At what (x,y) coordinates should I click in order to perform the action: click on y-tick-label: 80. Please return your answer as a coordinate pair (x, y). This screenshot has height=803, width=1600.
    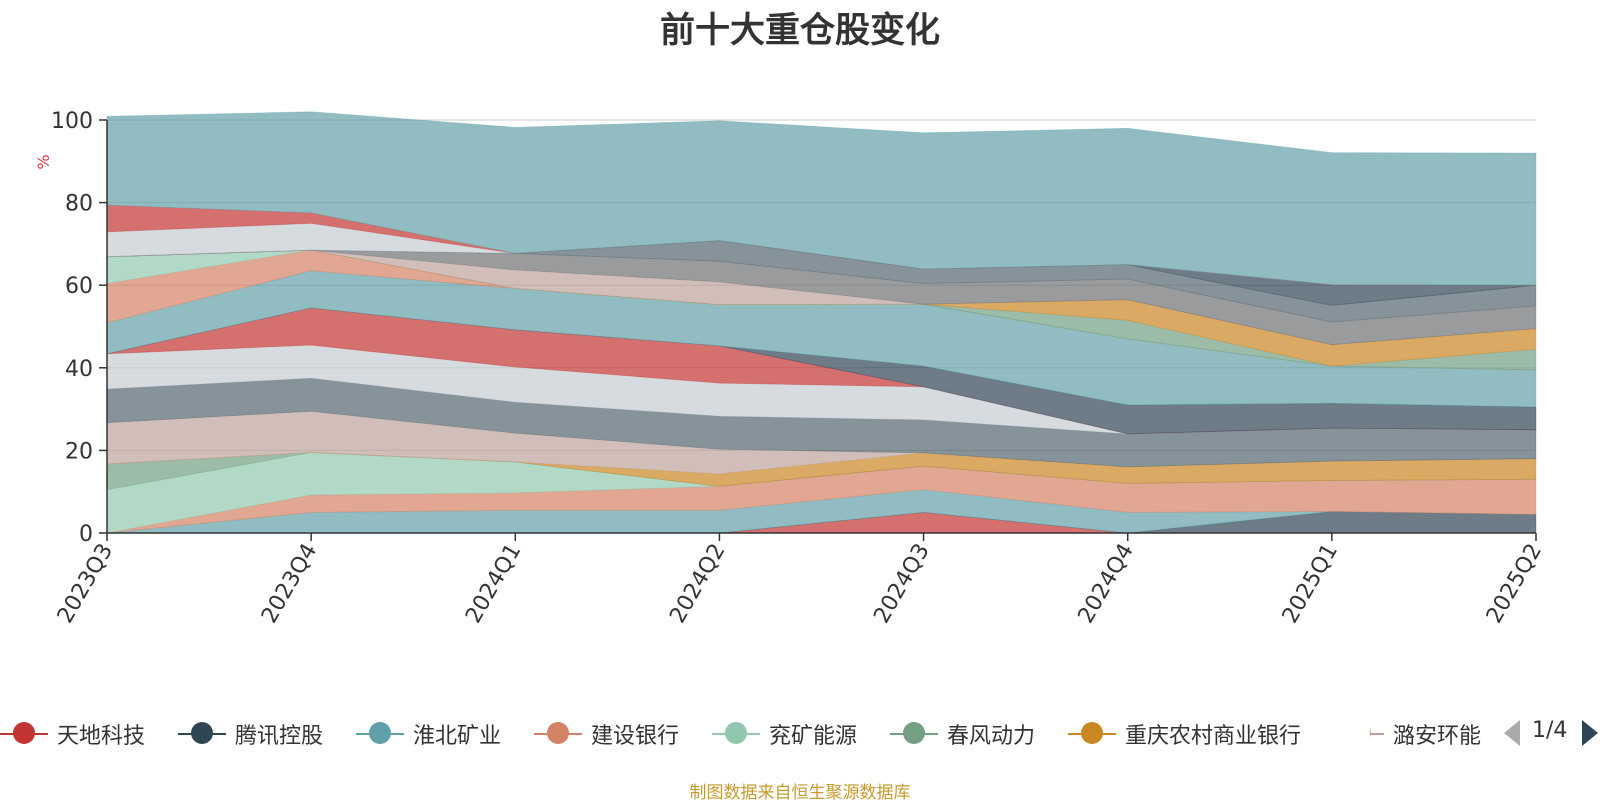
    Looking at the image, I should click on (79, 204).